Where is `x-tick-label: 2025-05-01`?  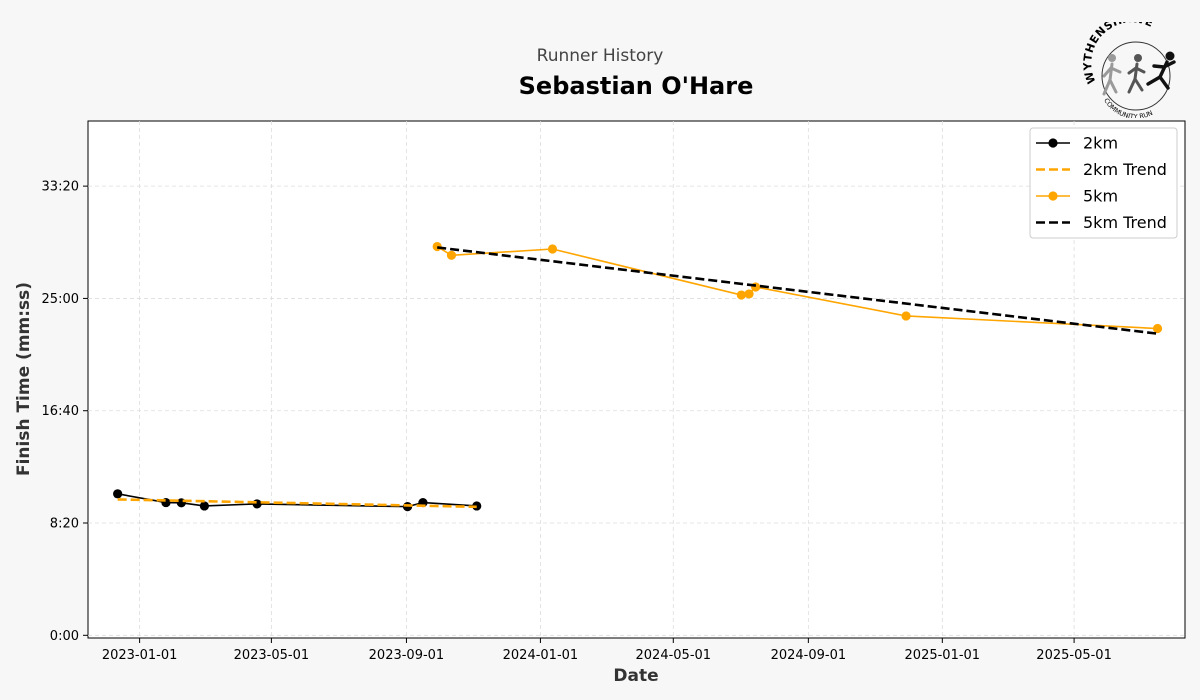 x-tick-label: 2025-05-01 is located at coordinates (1074, 655).